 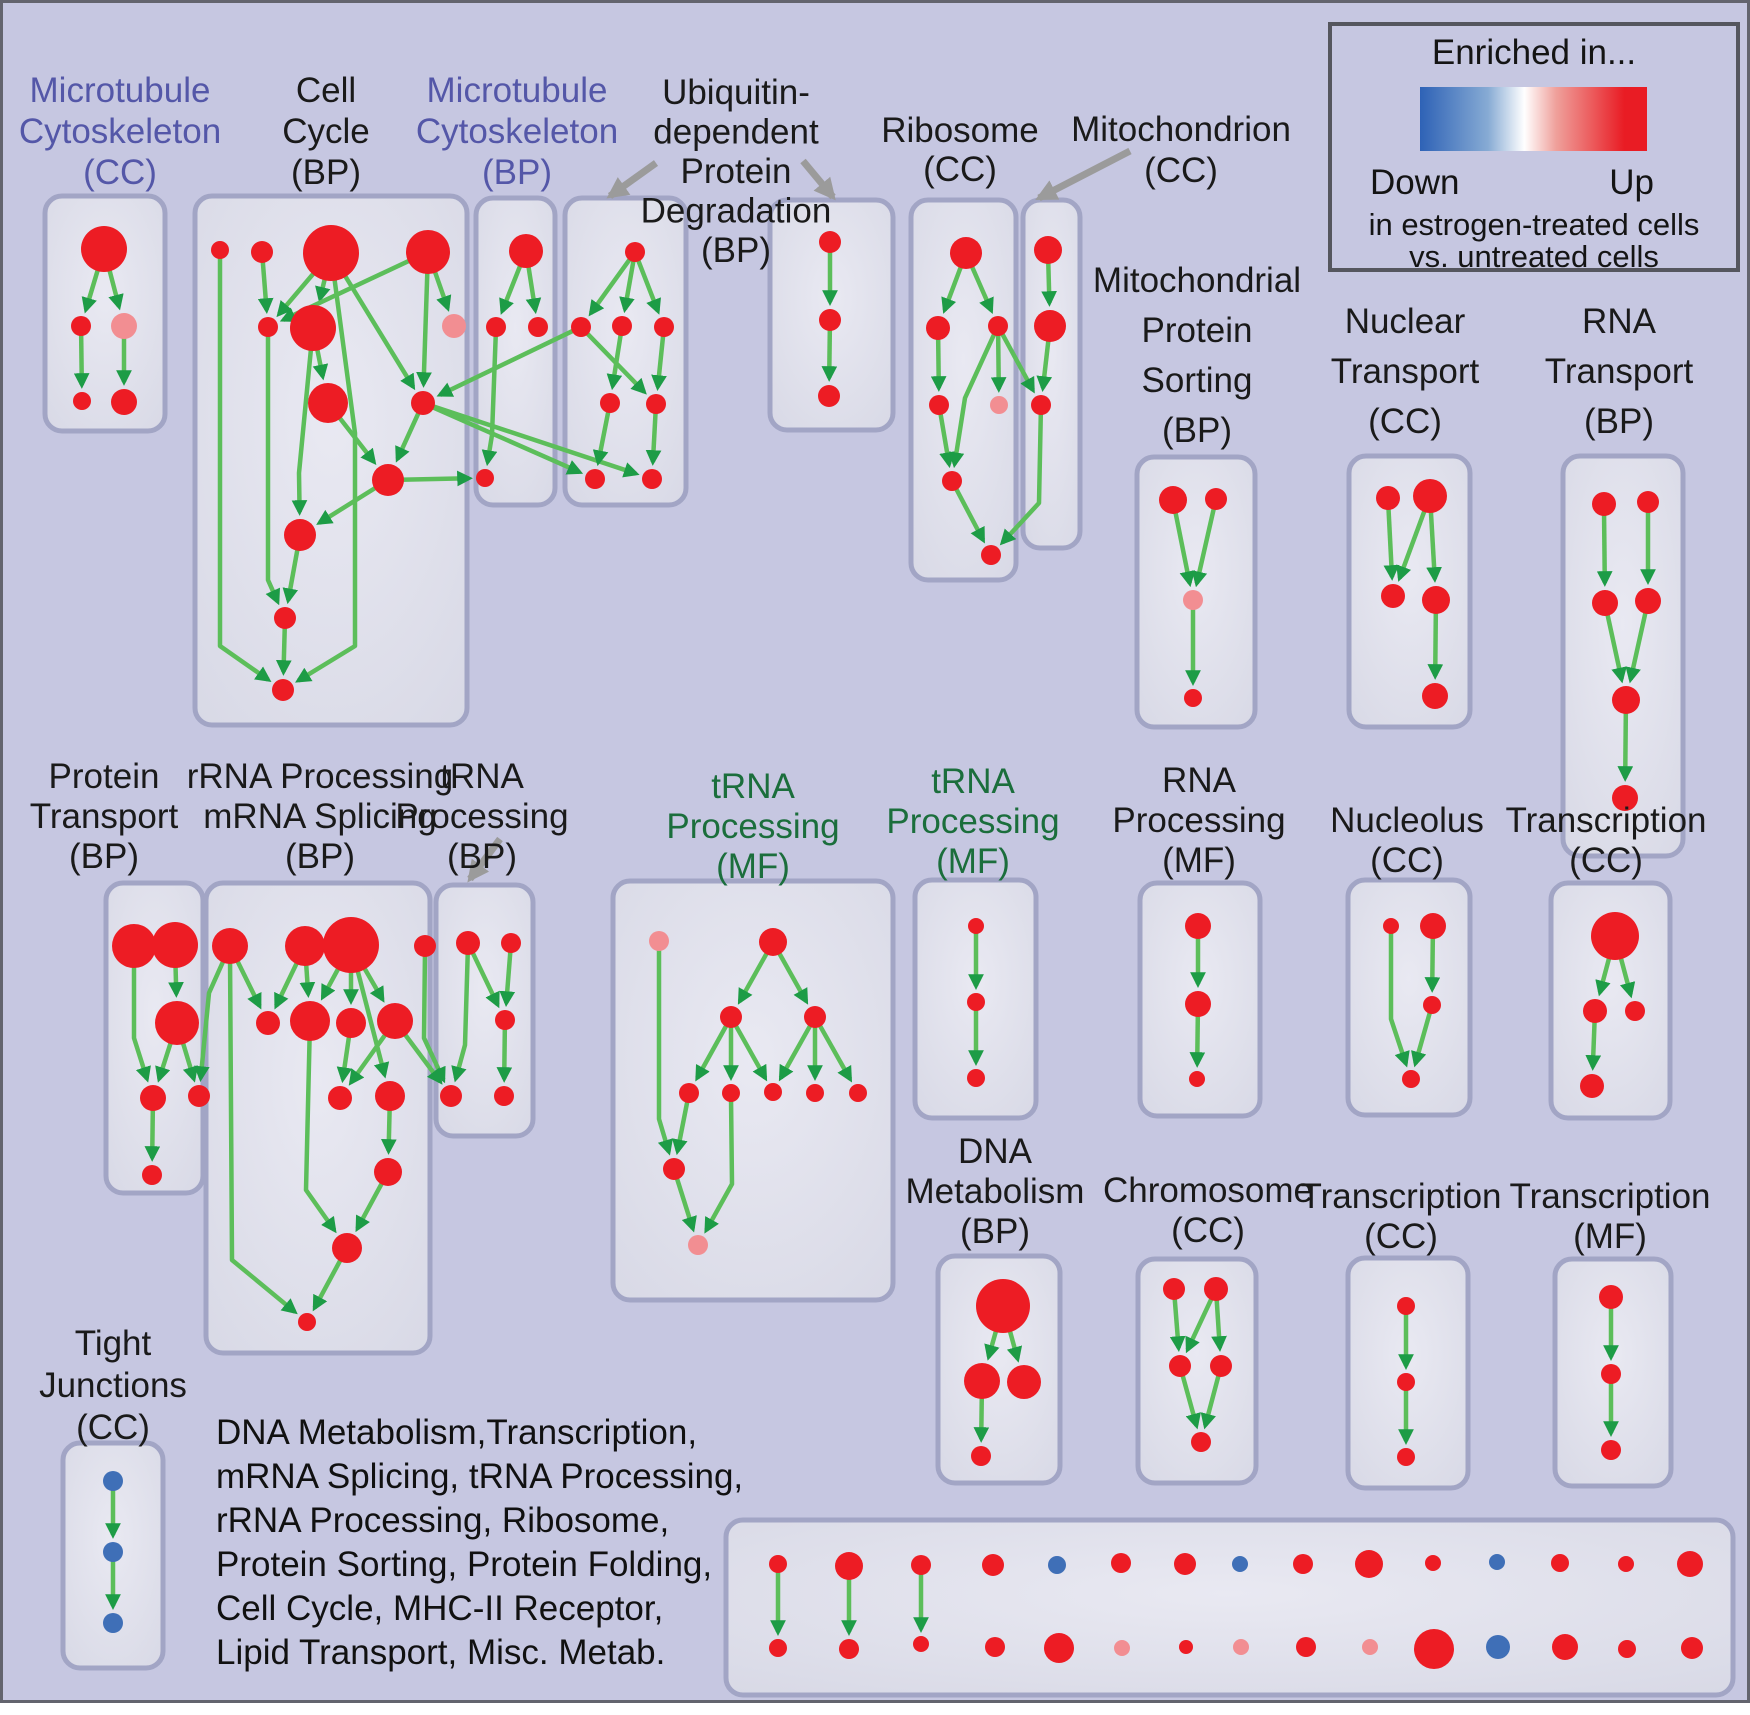 I want to click on go-term-node-cr4, so click(x=1221, y=1366).